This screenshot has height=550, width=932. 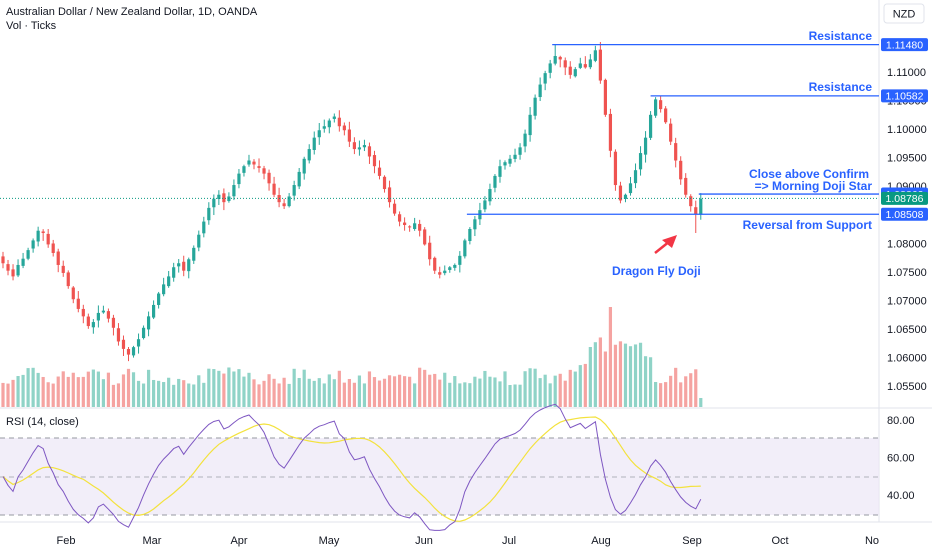 What do you see at coordinates (439, 476) in the screenshot?
I see `rsi-levels` at bounding box center [439, 476].